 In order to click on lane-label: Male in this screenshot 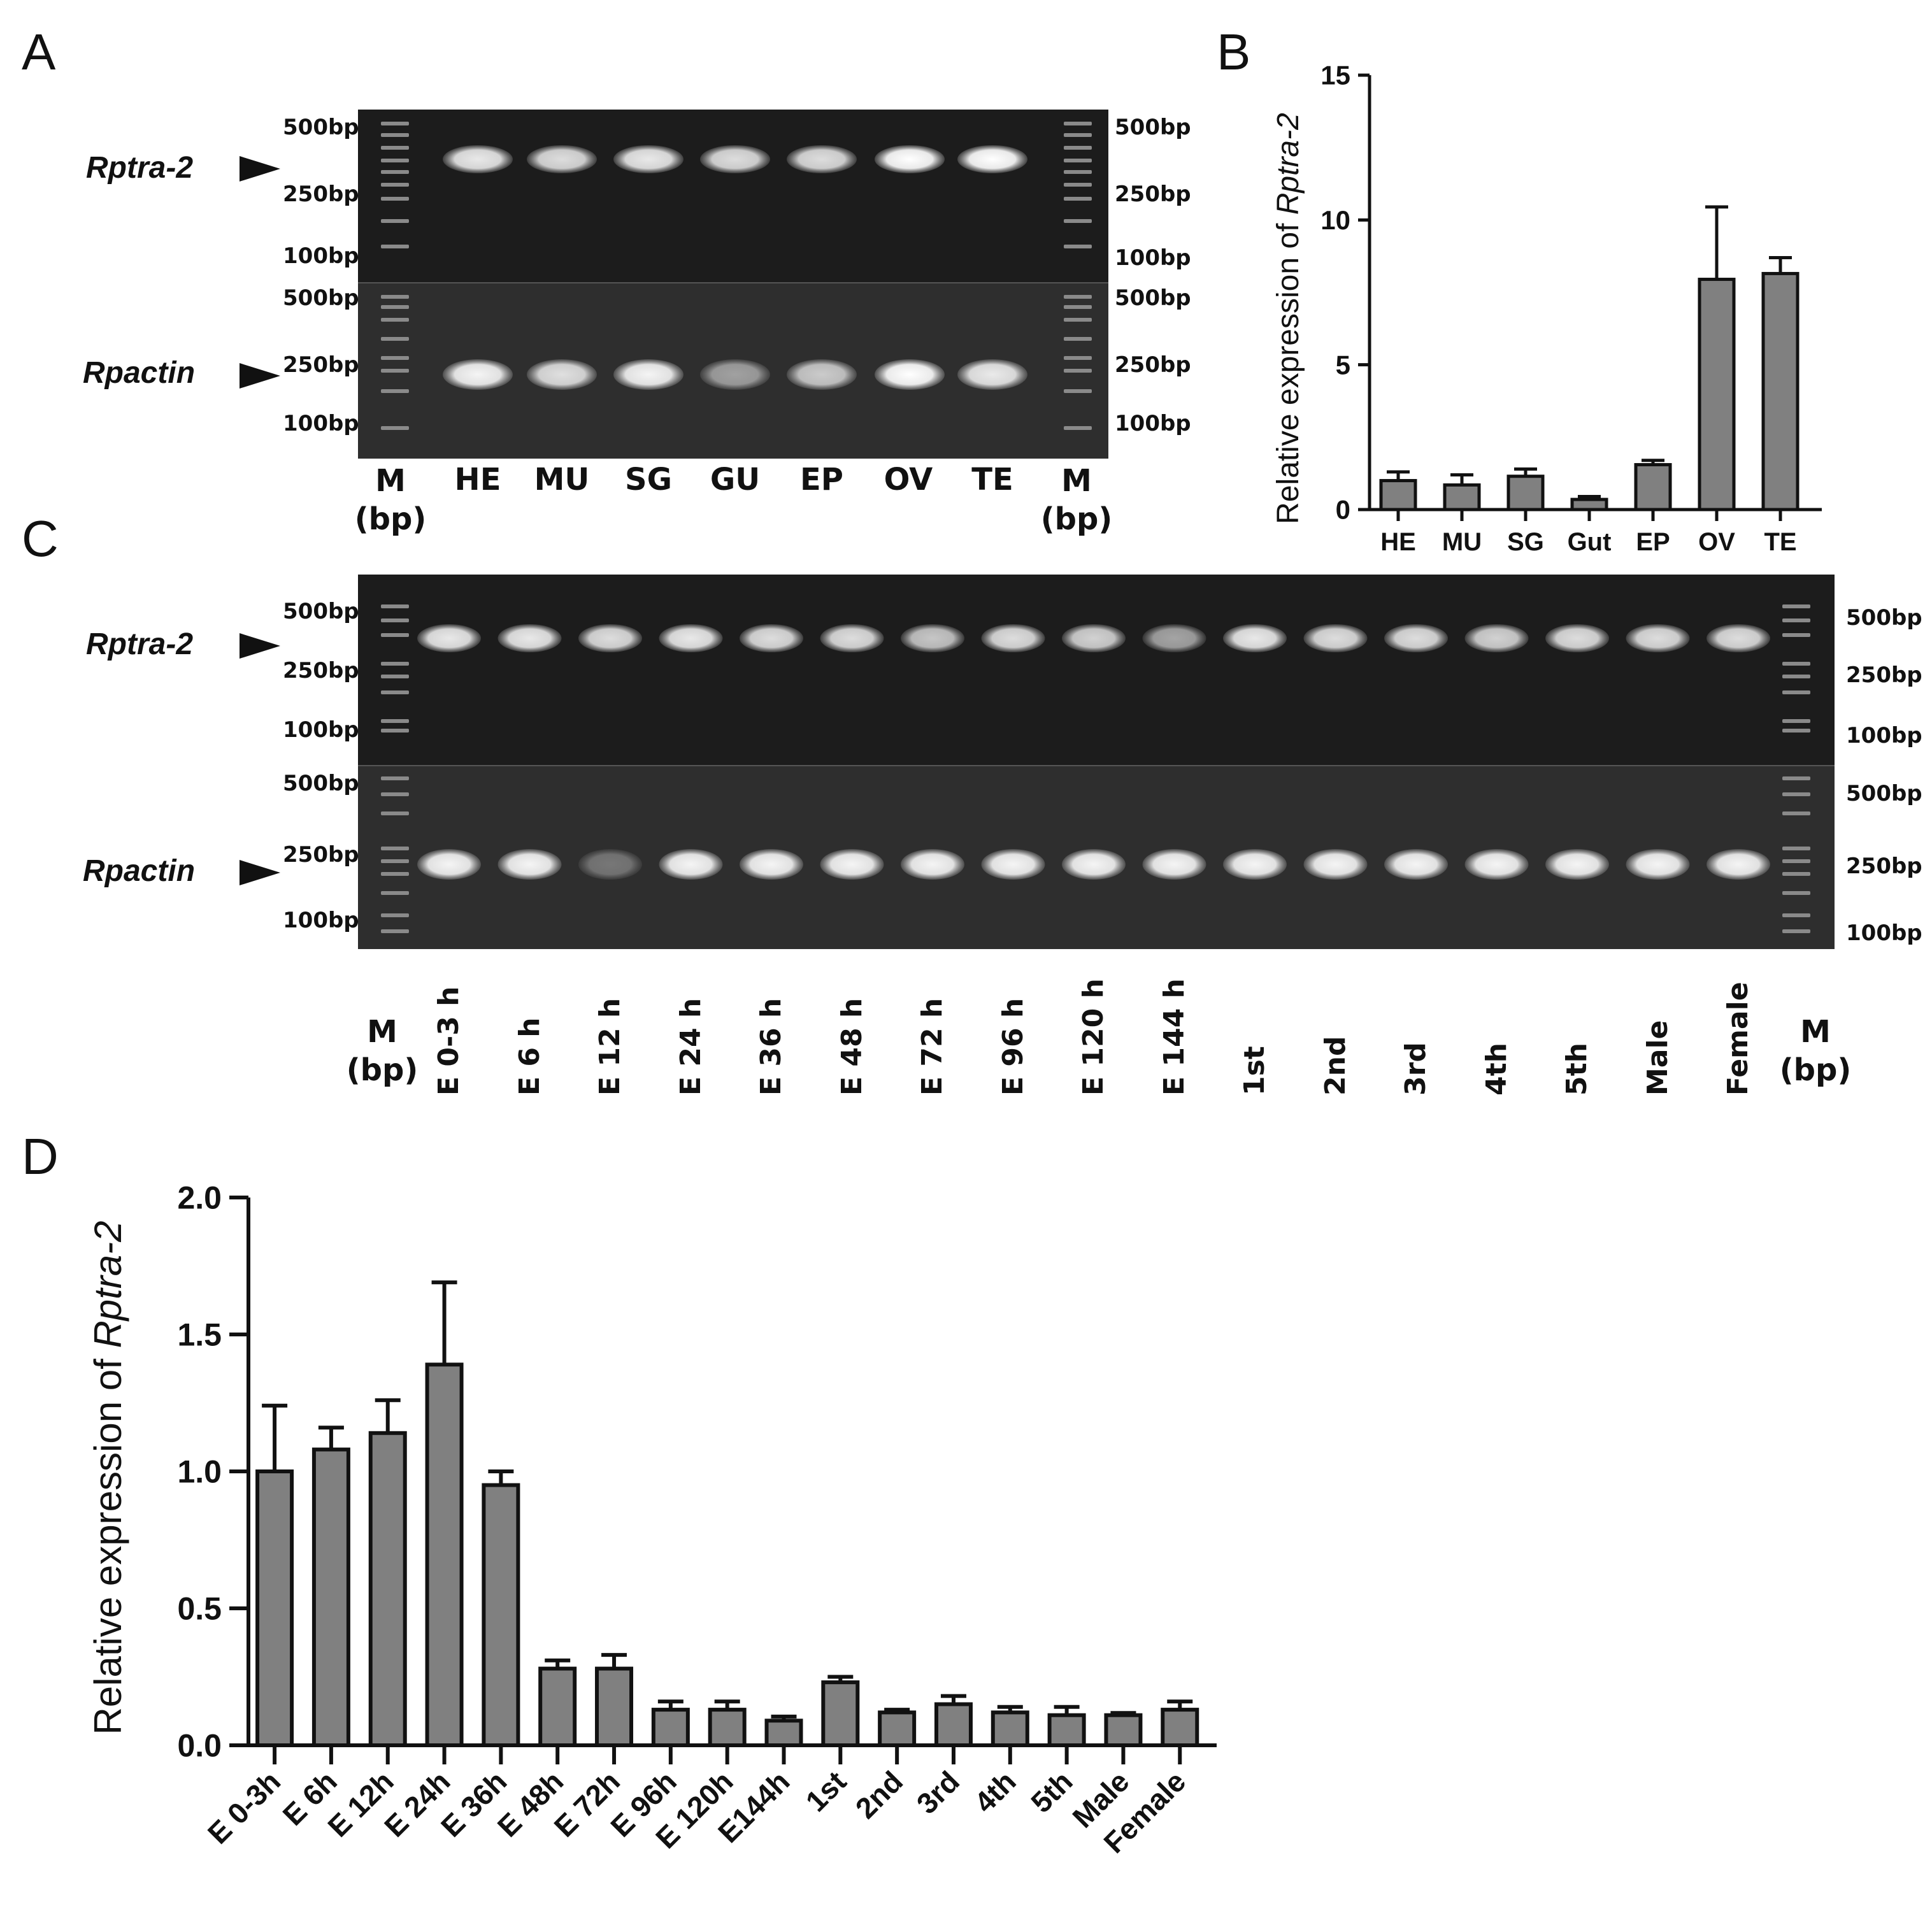, I will do `click(1658, 1058)`.